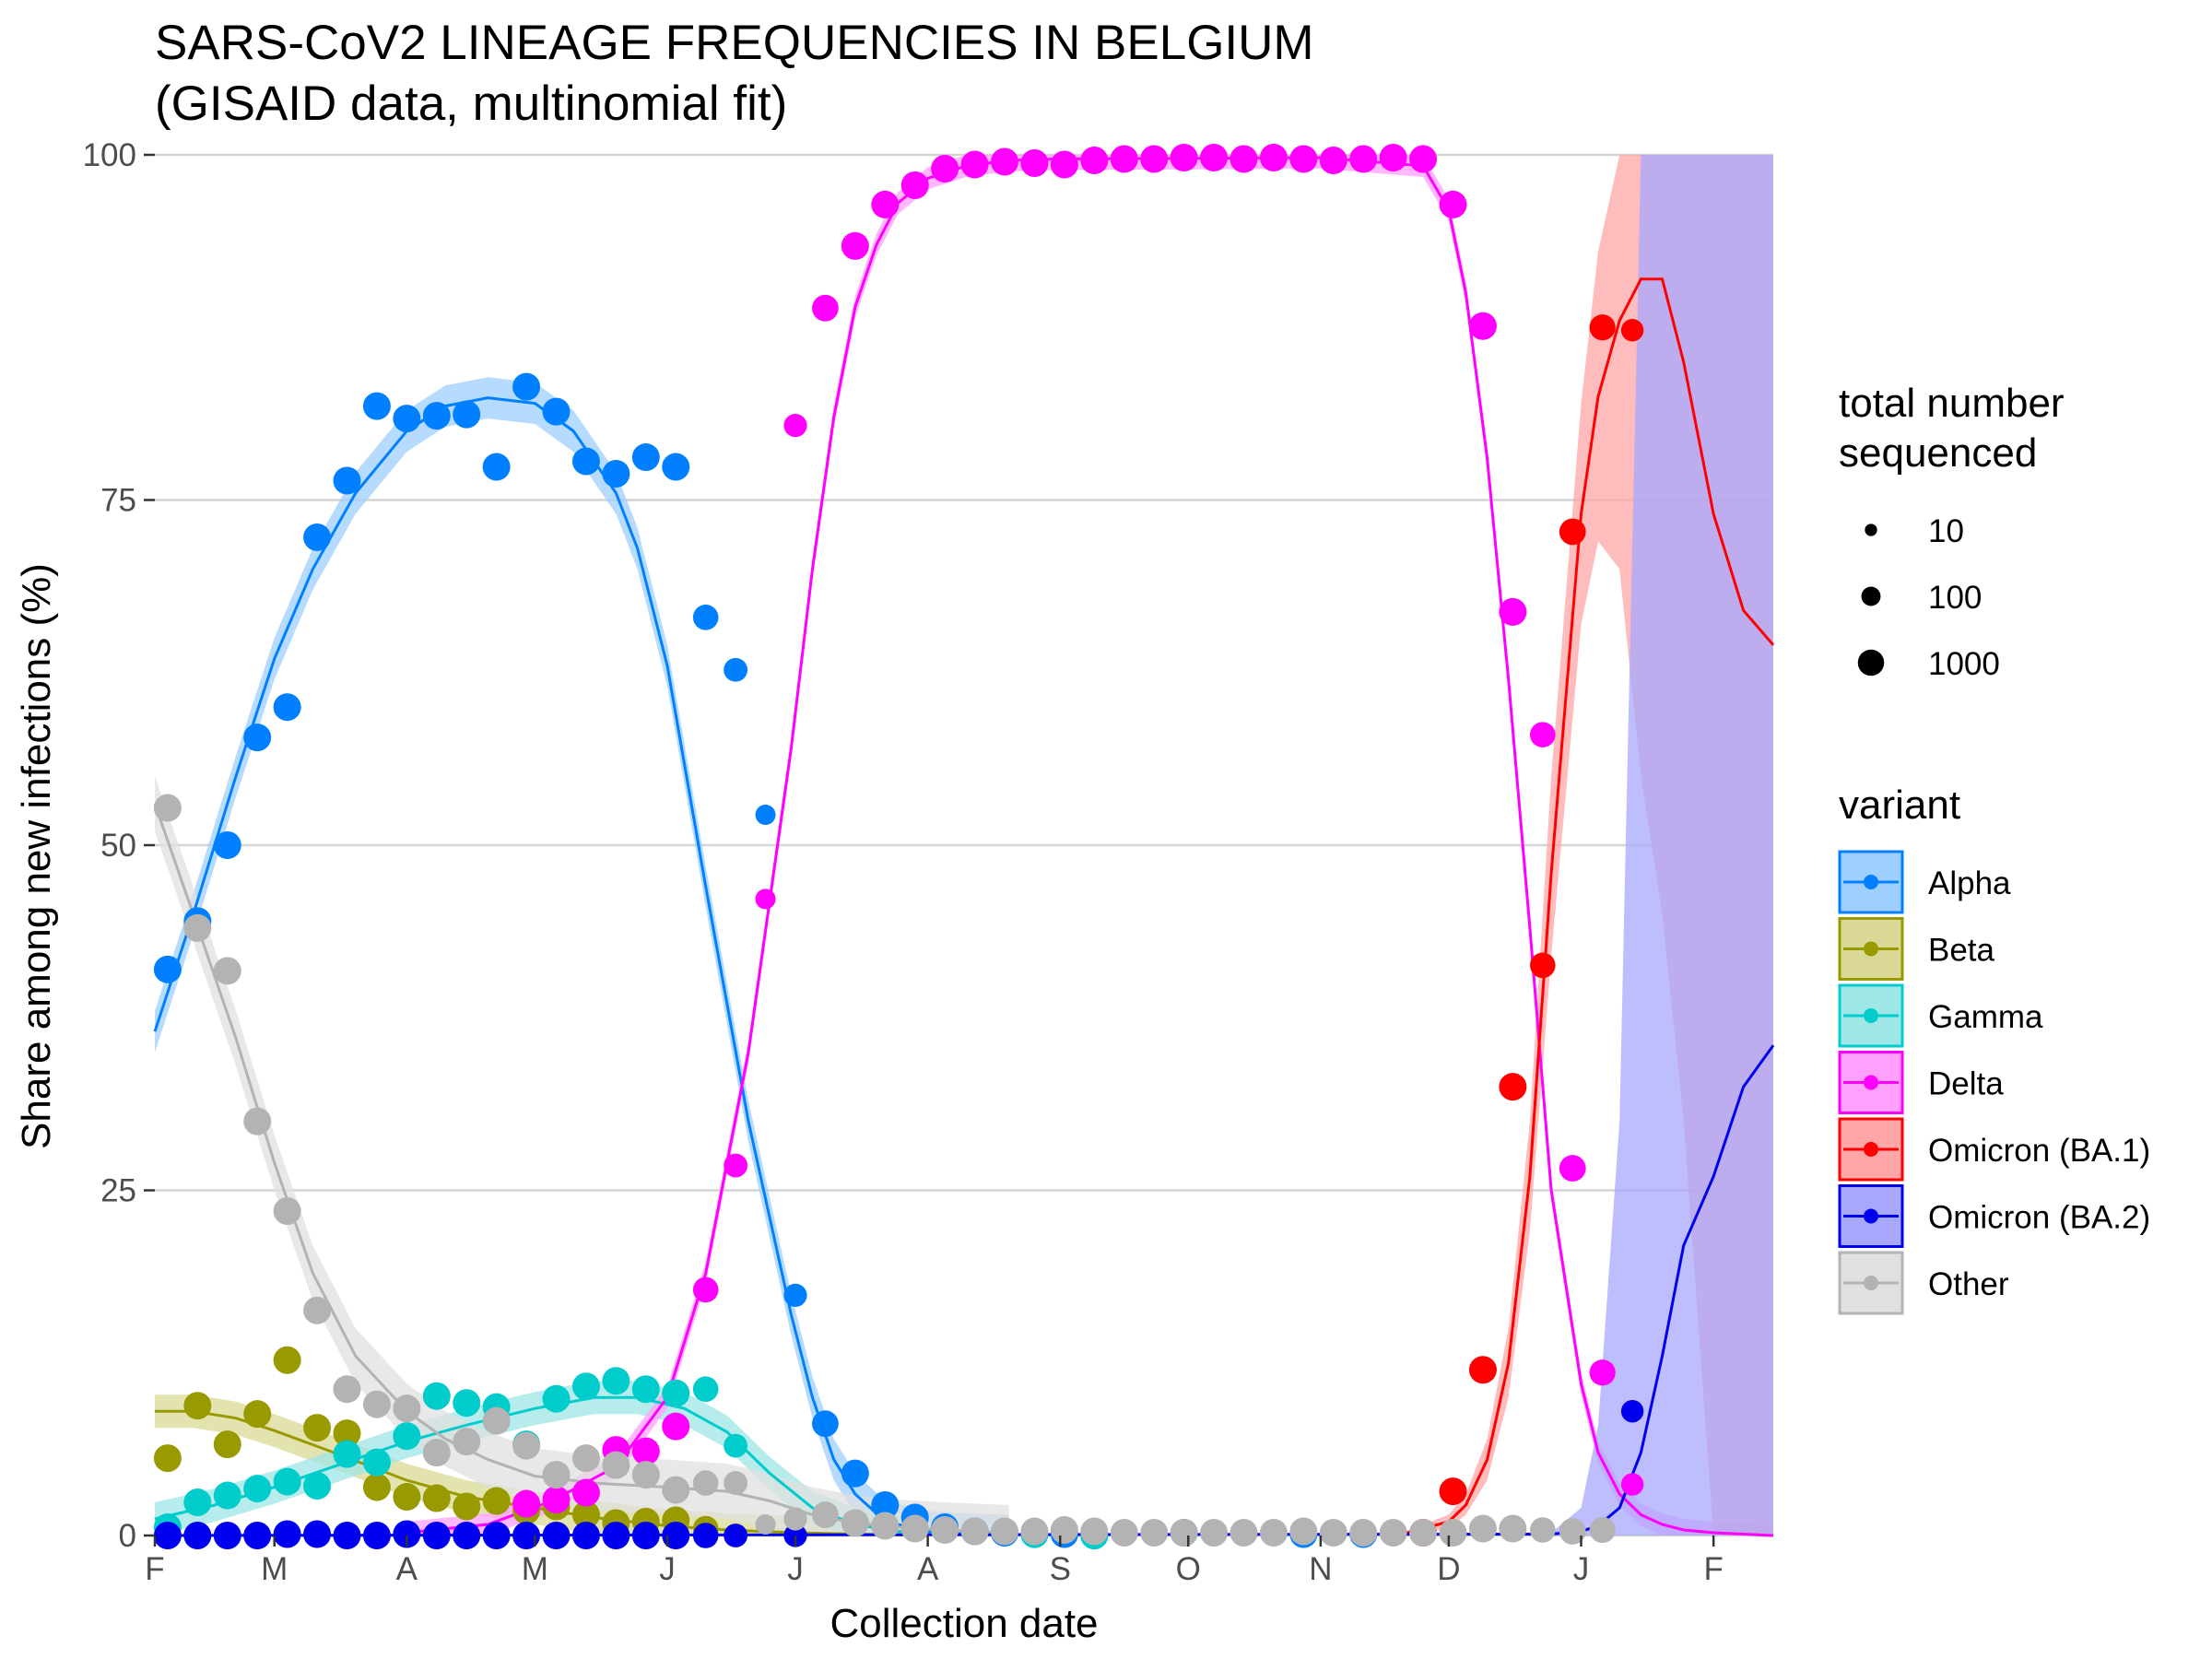 This screenshot has width=2212, height=1659. What do you see at coordinates (1961, 951) in the screenshot?
I see `legend-label-beta: Beta` at bounding box center [1961, 951].